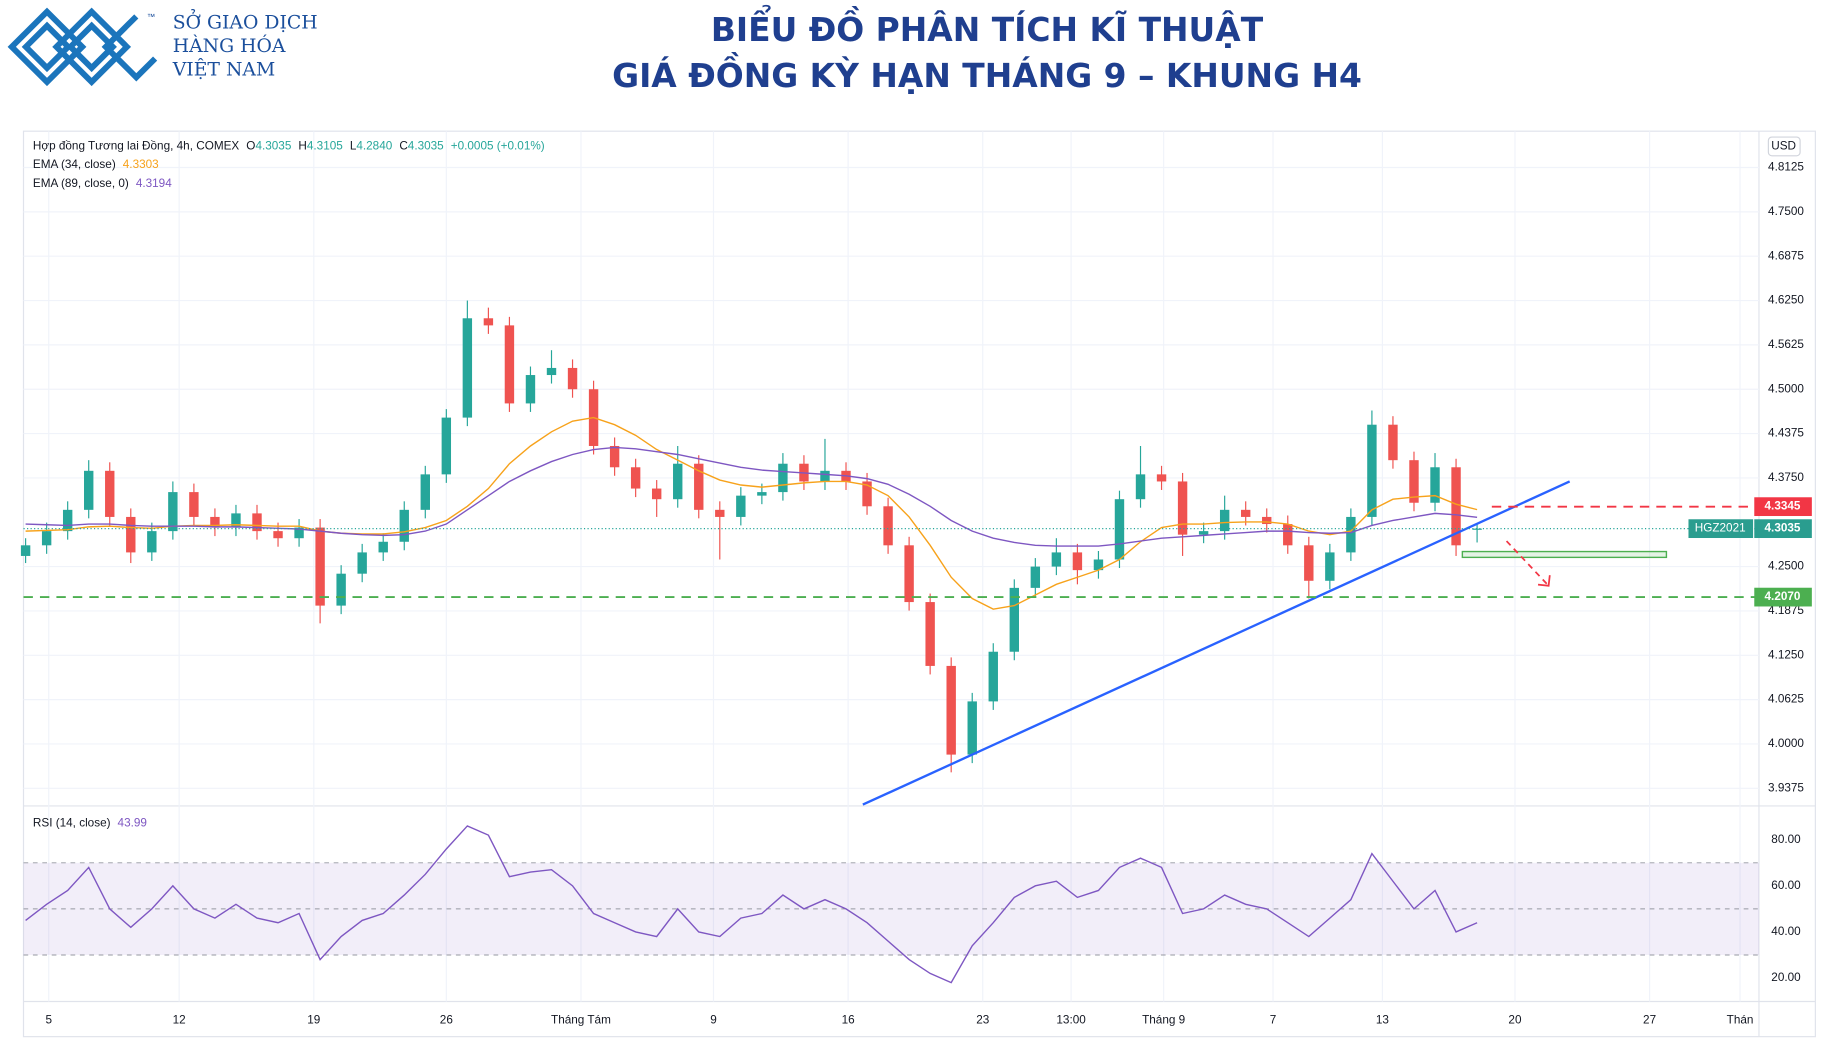  Describe the element at coordinates (982, 1019) in the screenshot. I see `x-tick-label: 23` at that location.